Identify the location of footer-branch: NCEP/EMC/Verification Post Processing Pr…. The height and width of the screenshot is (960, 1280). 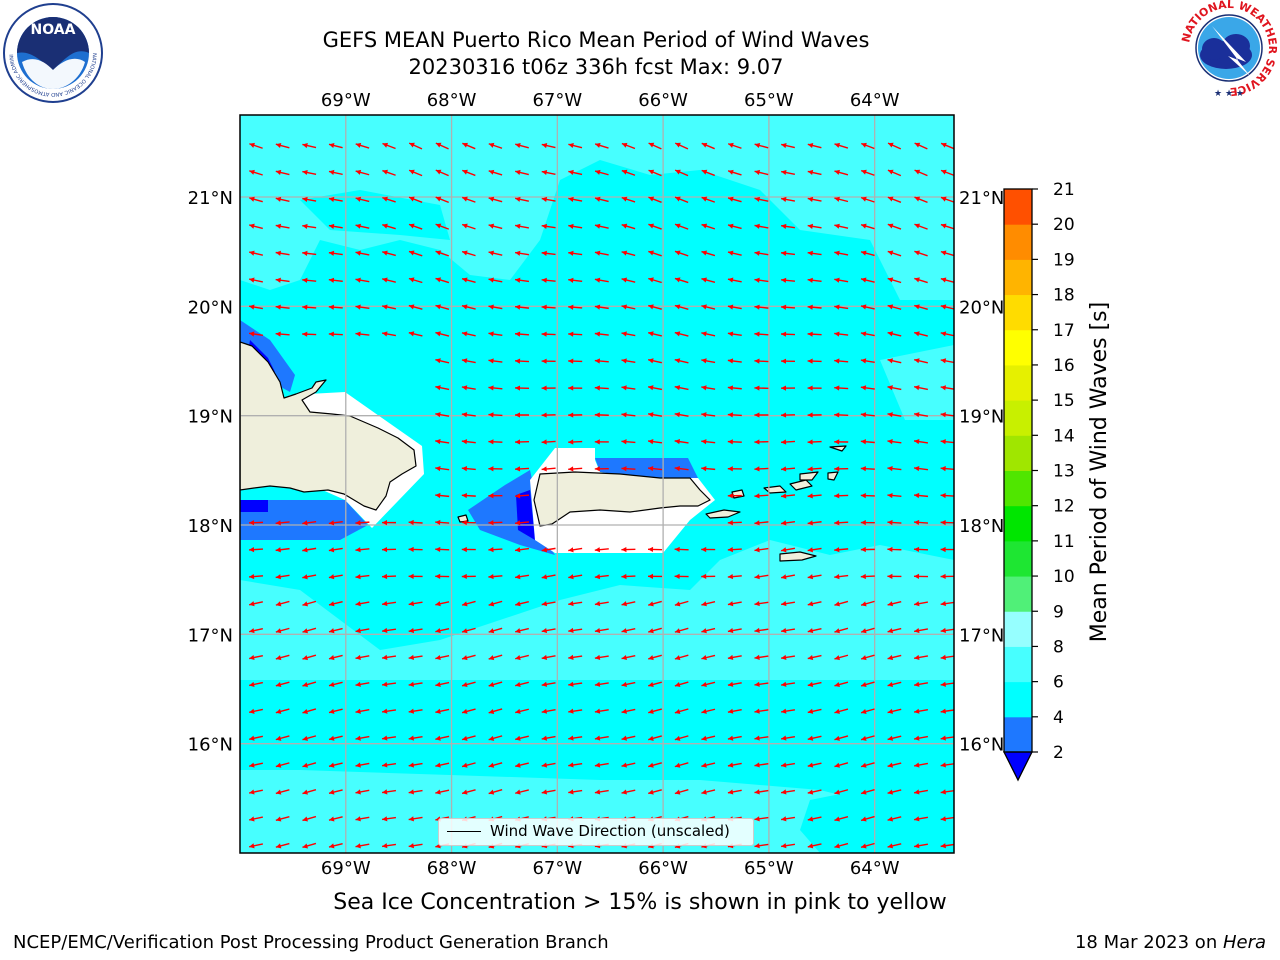
(311, 942).